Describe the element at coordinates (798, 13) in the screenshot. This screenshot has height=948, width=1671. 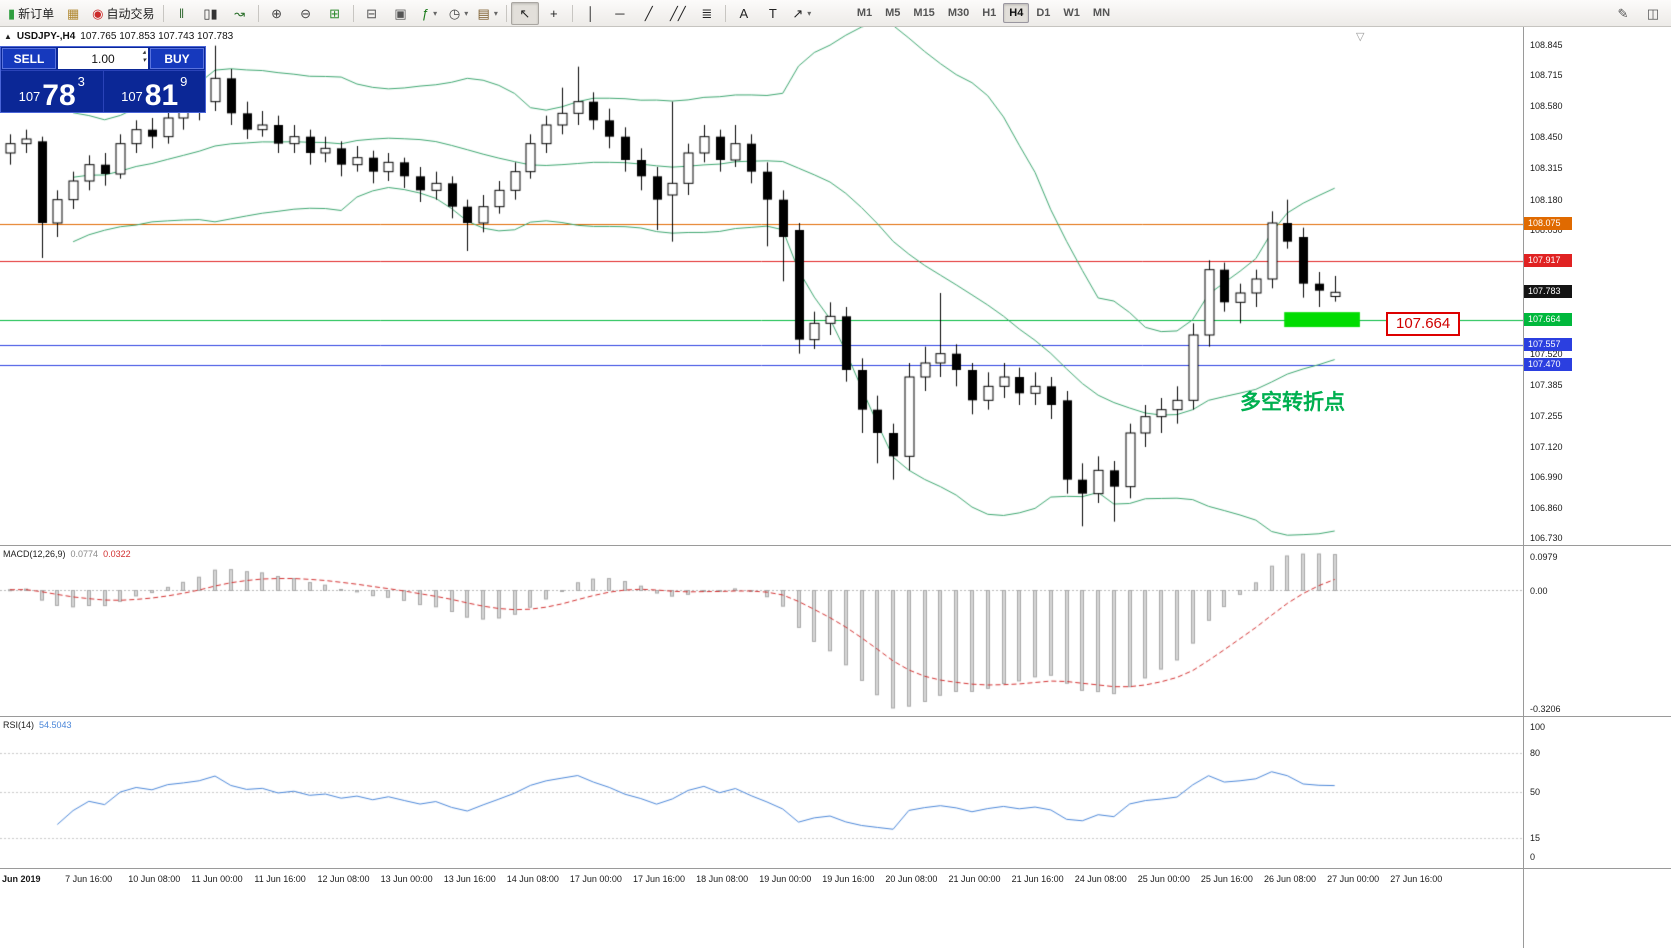
I see `shapes-icon: ↗` at that location.